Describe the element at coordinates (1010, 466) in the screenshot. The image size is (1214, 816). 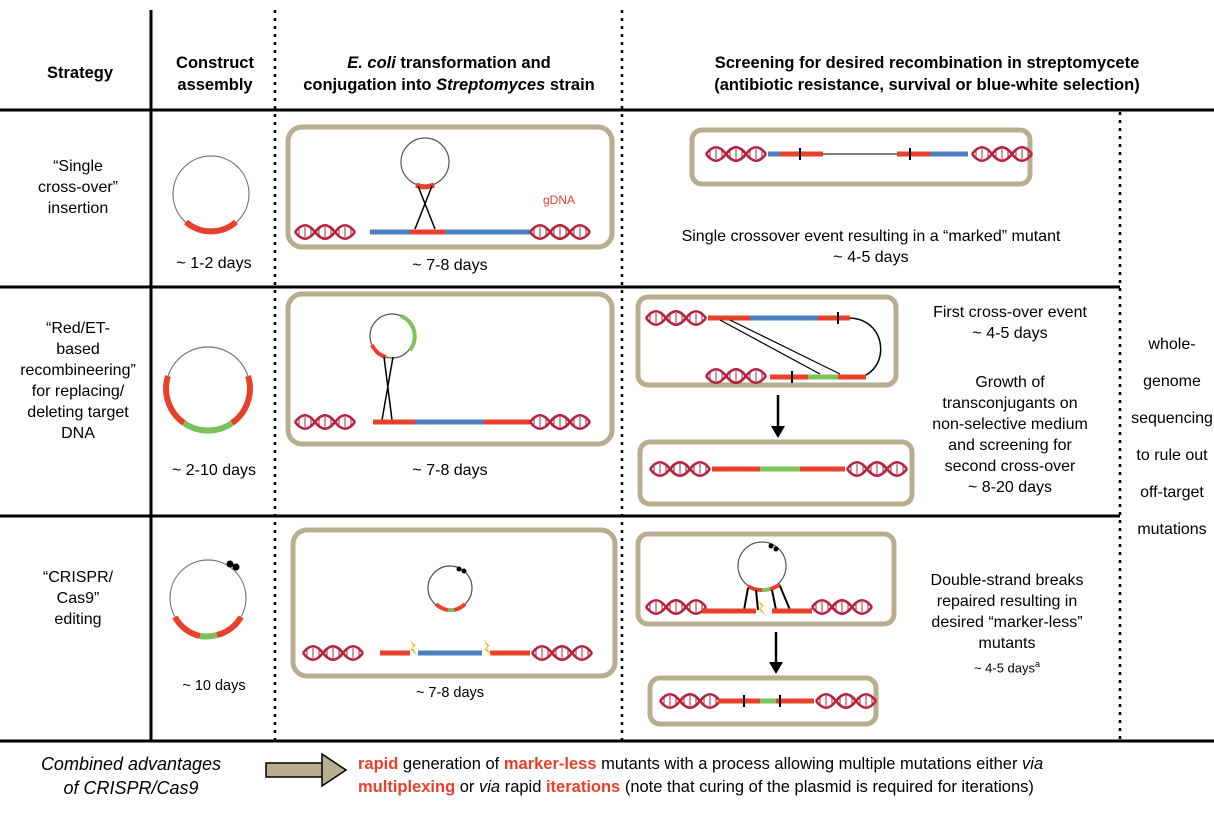
I see `row2-screen-line: second cross-over` at that location.